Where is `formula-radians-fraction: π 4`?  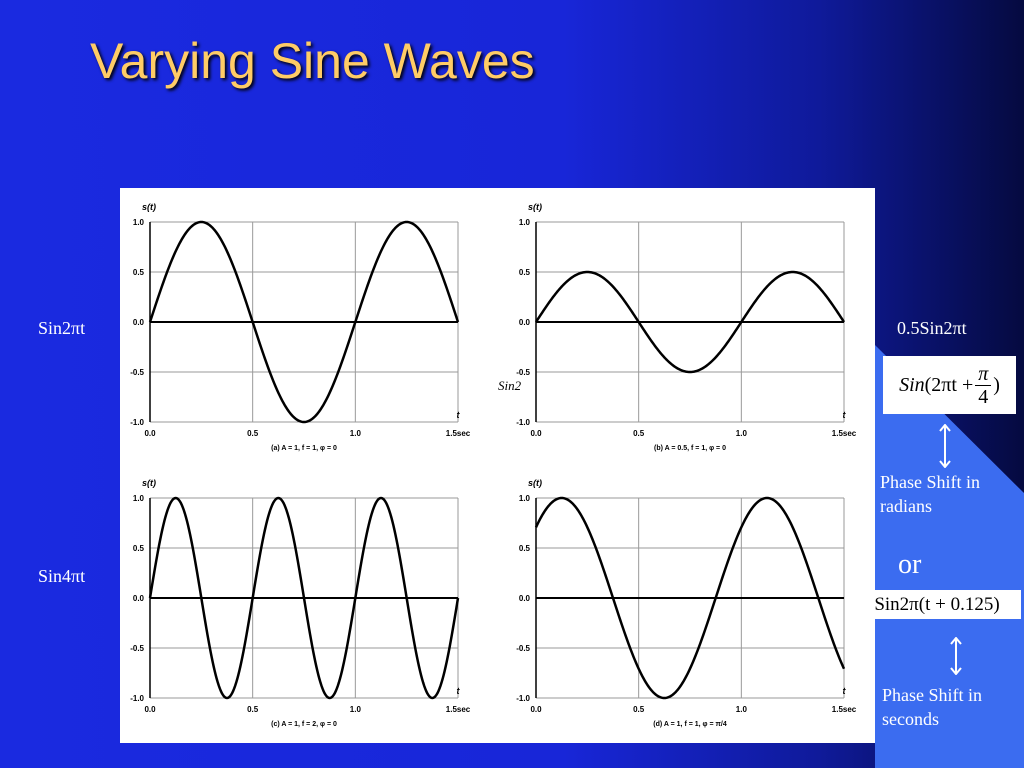
formula-radians-fraction: π 4 is located at coordinates (983, 385).